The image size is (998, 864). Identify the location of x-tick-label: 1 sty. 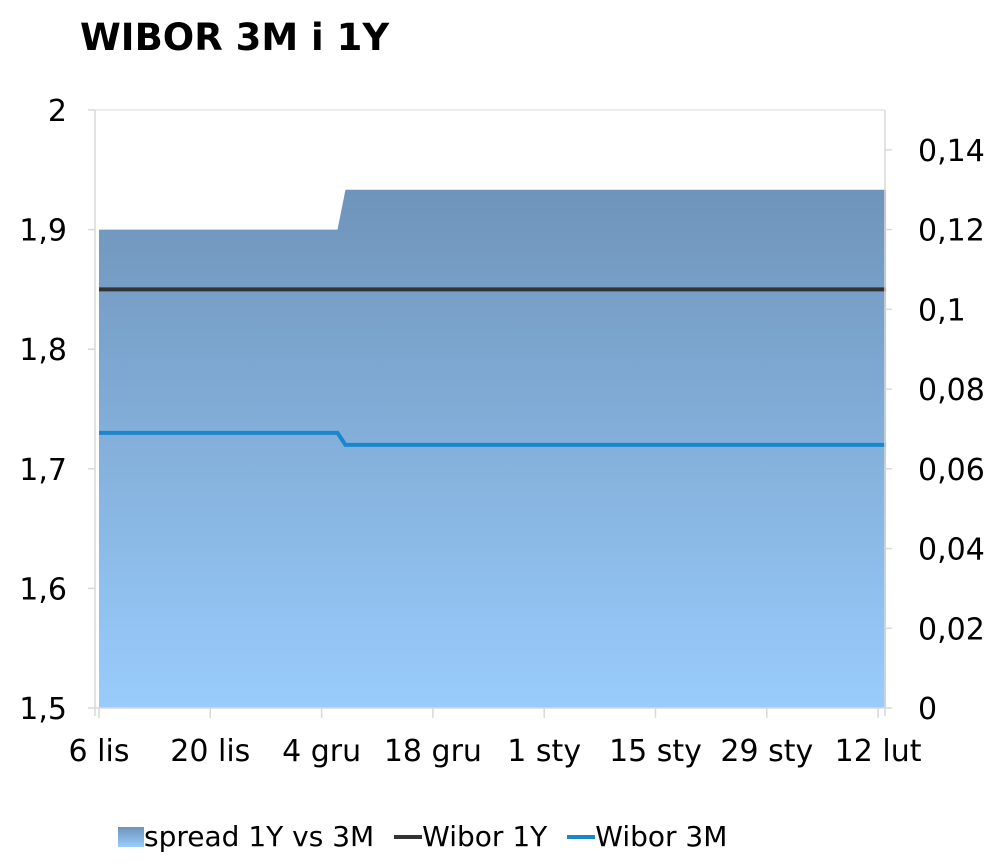
(544, 751).